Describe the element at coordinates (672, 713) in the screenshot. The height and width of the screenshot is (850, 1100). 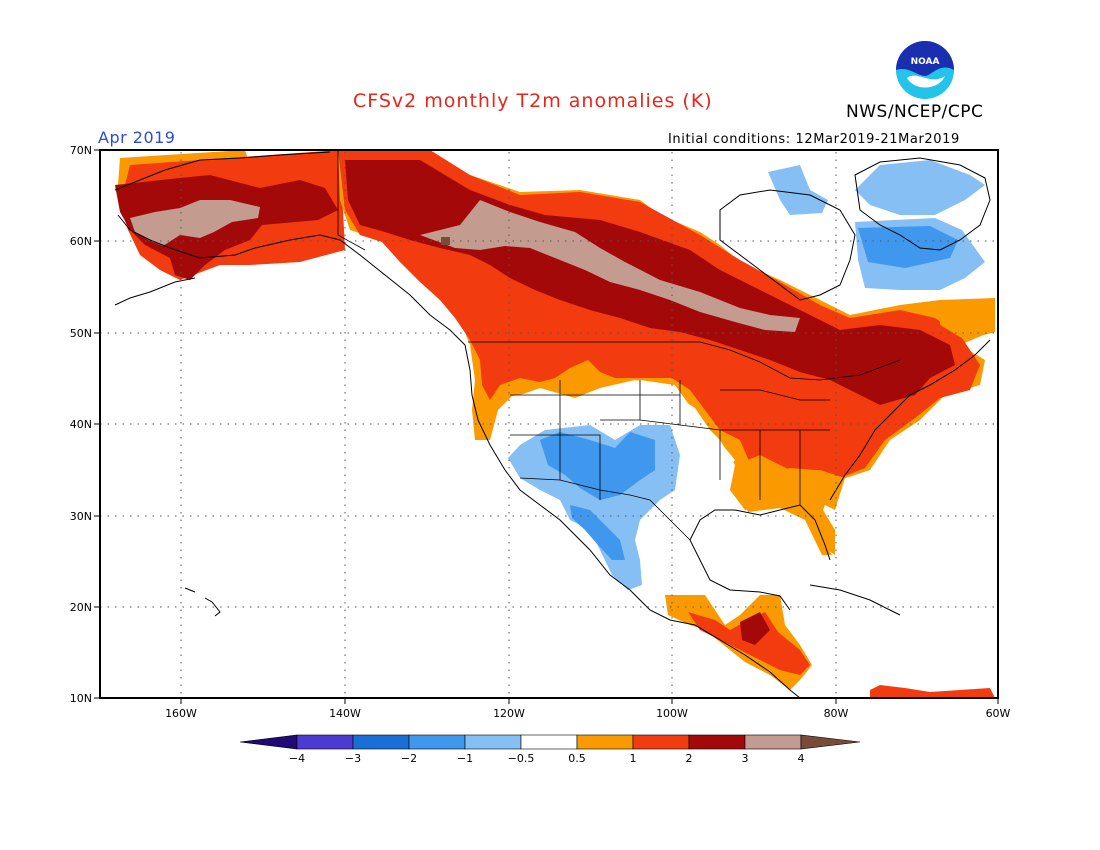
I see `lon-label: 100W` at that location.